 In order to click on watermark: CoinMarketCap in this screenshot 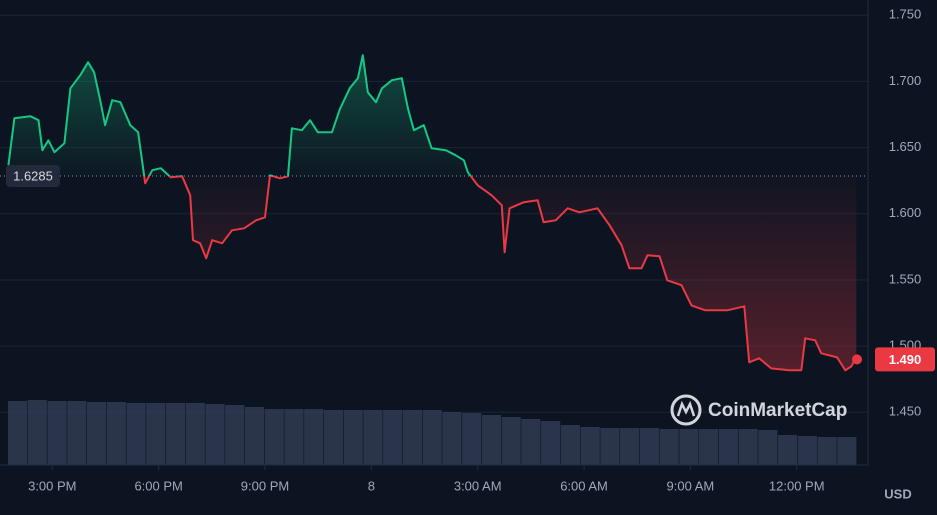, I will do `click(758, 410)`.